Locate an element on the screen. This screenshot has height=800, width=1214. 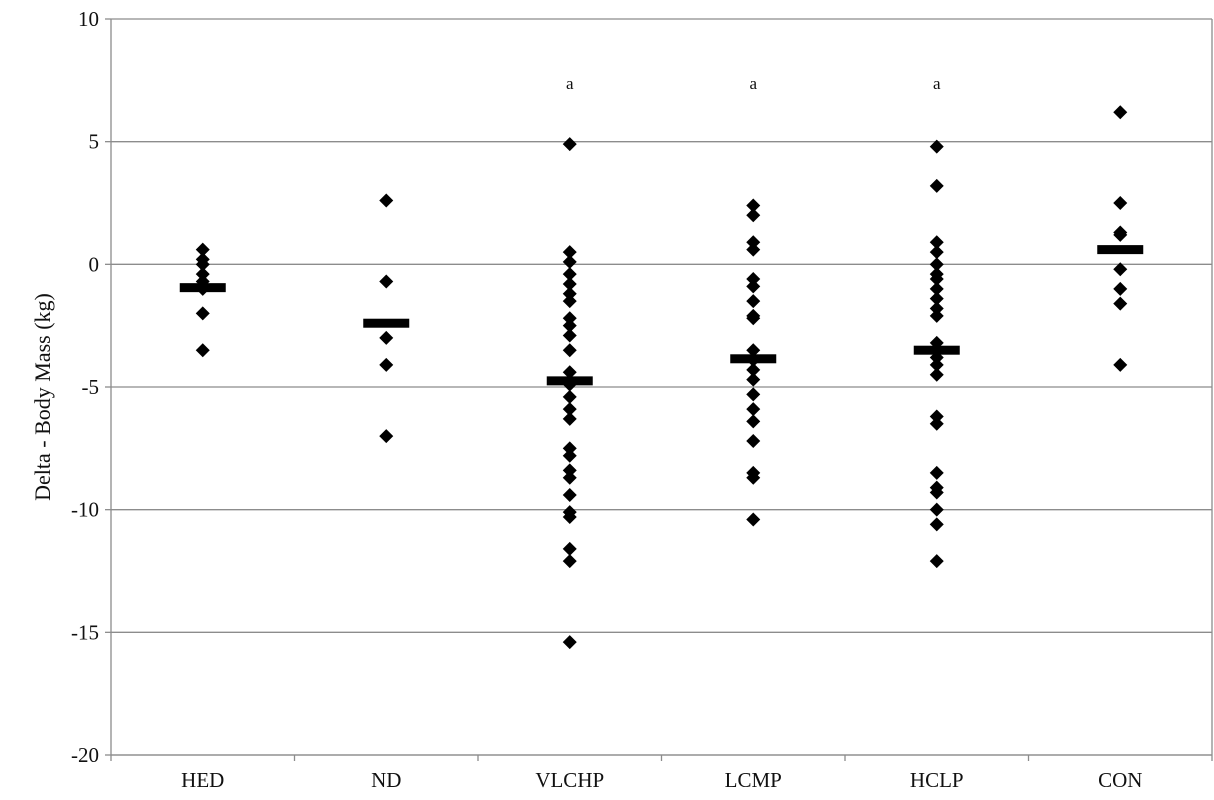
y-tick-label: -20 is located at coordinates (85, 755).